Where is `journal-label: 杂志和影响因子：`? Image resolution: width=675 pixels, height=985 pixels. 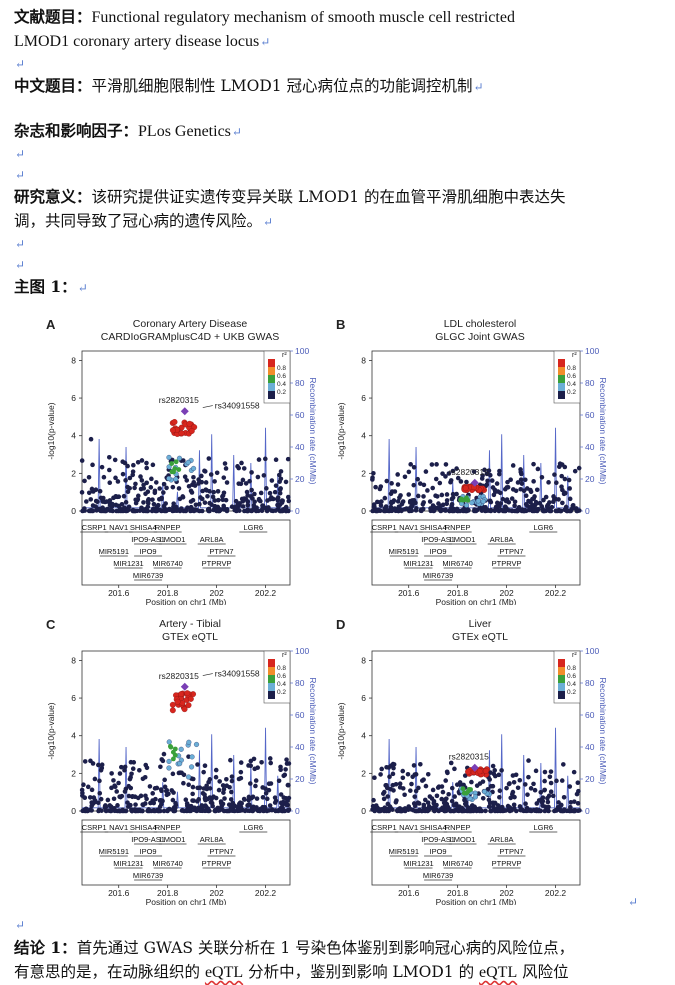
journal-label: 杂志和影响因子： is located at coordinates (76, 130).